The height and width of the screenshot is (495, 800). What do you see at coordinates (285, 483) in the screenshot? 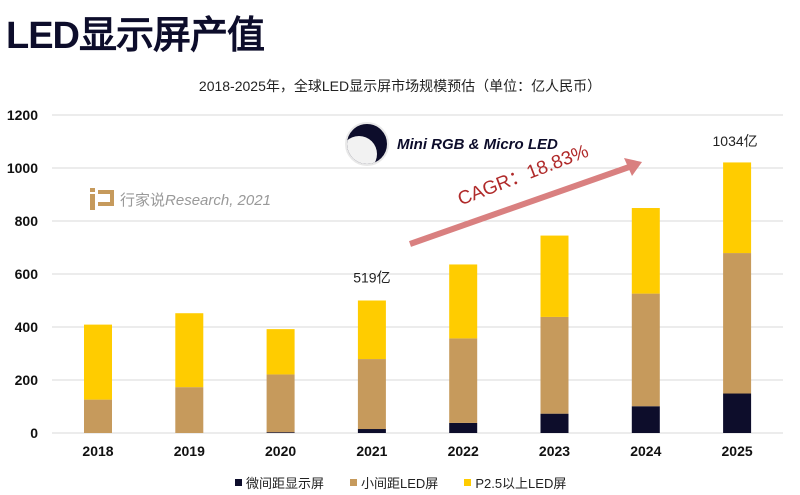
I see `legend-label: 微间距显示屏` at bounding box center [285, 483].